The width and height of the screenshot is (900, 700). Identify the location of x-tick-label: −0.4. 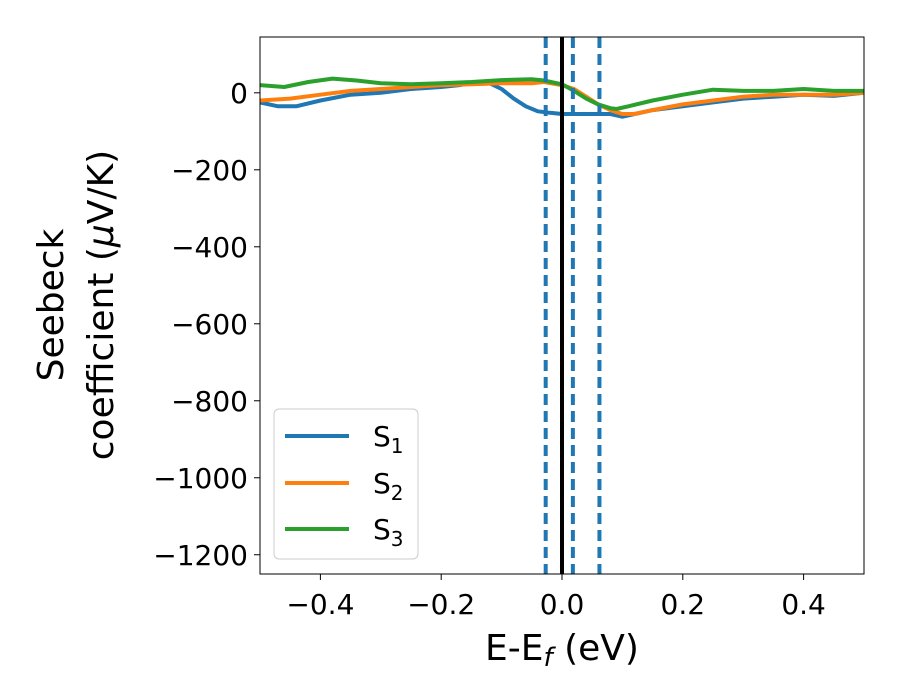
(320, 604).